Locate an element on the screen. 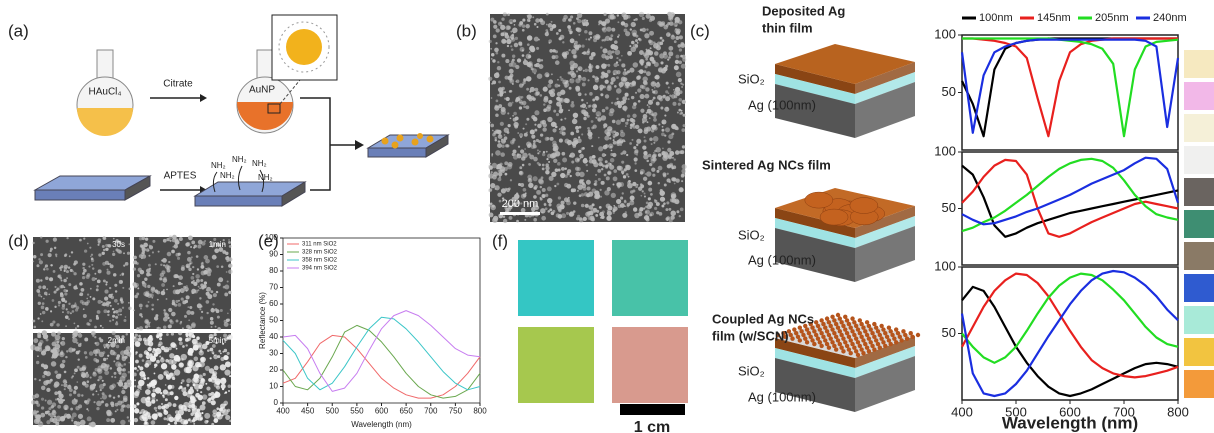  x-tick-label: 550 is located at coordinates (357, 411).